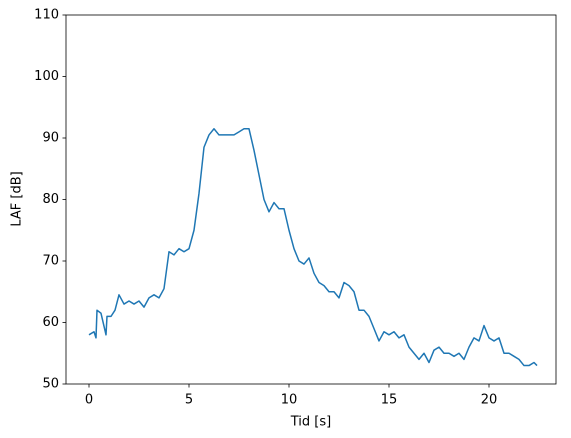 The height and width of the screenshot is (438, 571). Describe the element at coordinates (50, 138) in the screenshot. I see `y-tick-label: 90` at that location.